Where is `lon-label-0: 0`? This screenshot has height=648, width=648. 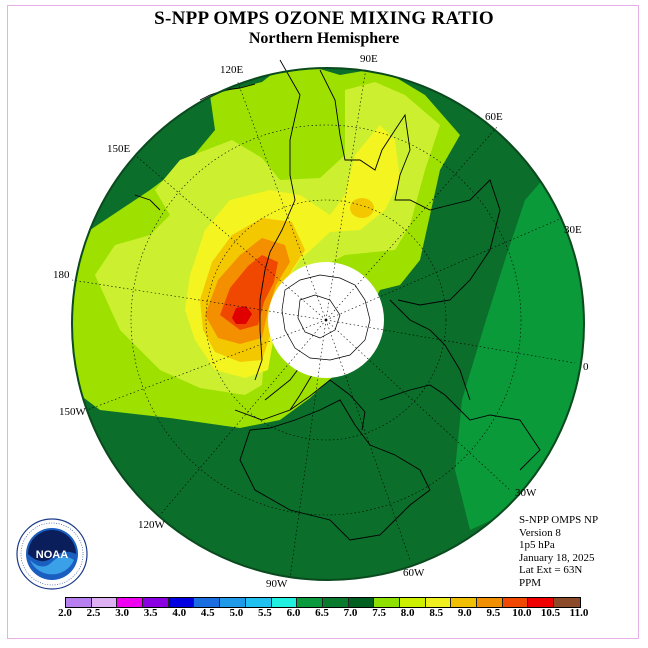
lon-label-0: 0 is located at coordinates (586, 367).